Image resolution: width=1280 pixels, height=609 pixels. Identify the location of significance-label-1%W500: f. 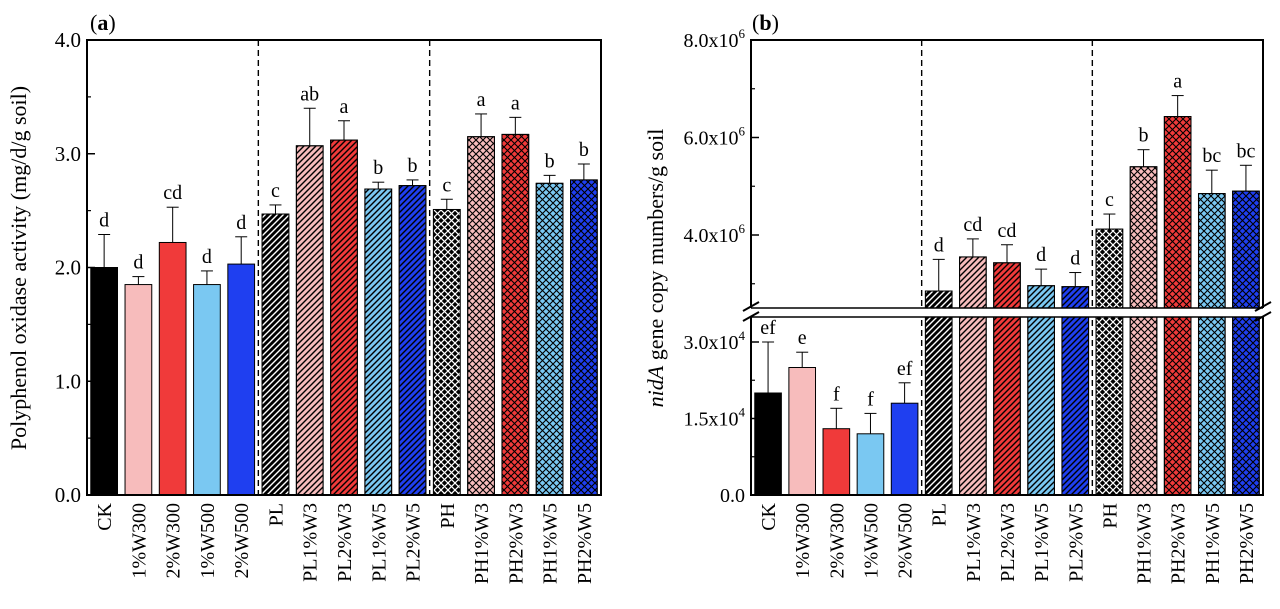
(870, 399).